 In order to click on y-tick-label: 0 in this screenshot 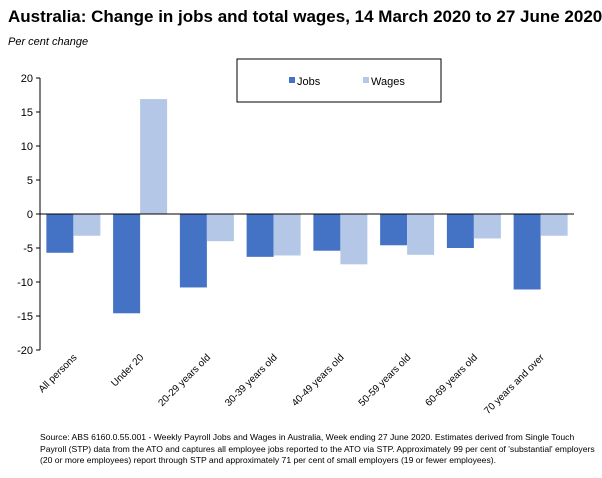, I will do `click(30, 215)`.